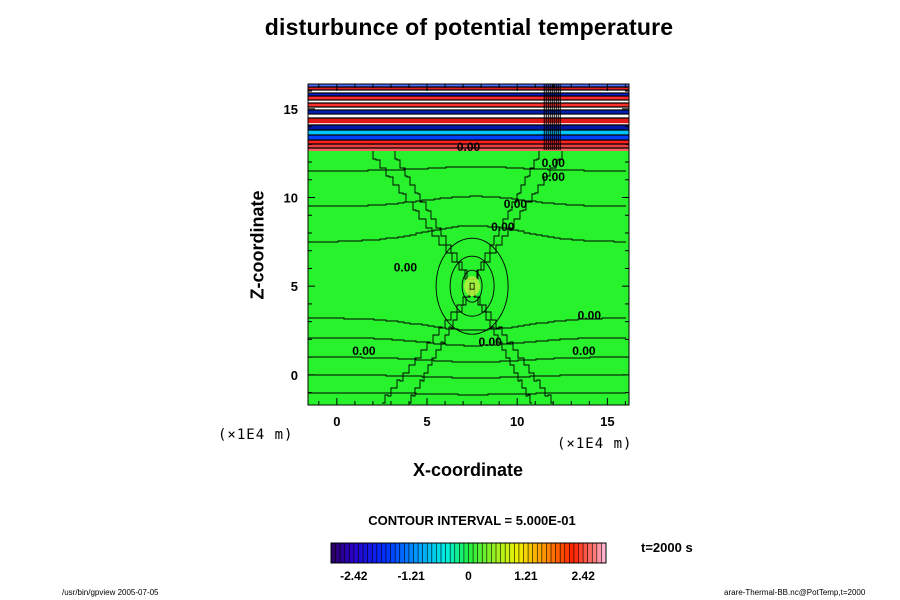  Describe the element at coordinates (667, 547) in the screenshot. I see `time-label: t=2000 s` at that location.